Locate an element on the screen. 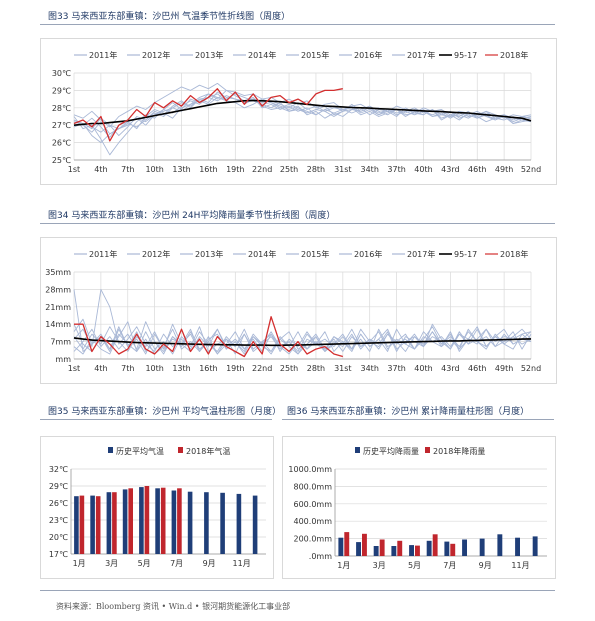 The height and width of the screenshot is (621, 595). y-tick-label: .0mm is located at coordinates (320, 556).